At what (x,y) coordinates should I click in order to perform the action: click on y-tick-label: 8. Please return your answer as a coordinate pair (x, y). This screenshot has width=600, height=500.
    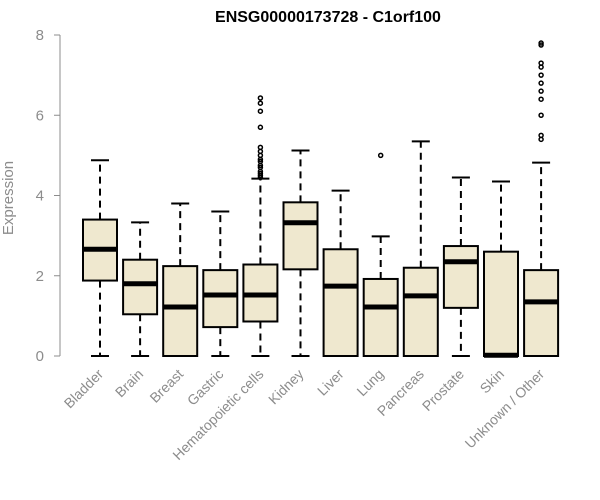
    Looking at the image, I should click on (40, 35).